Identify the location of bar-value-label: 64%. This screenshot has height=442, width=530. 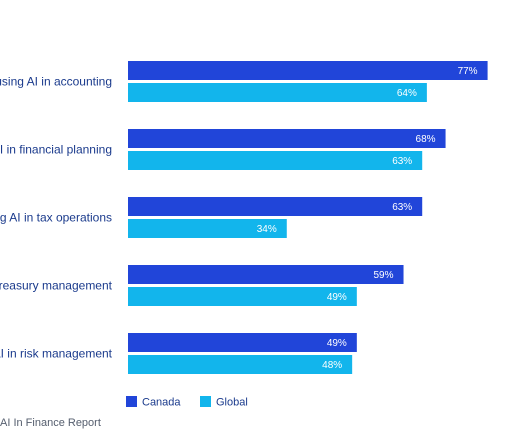
(407, 93).